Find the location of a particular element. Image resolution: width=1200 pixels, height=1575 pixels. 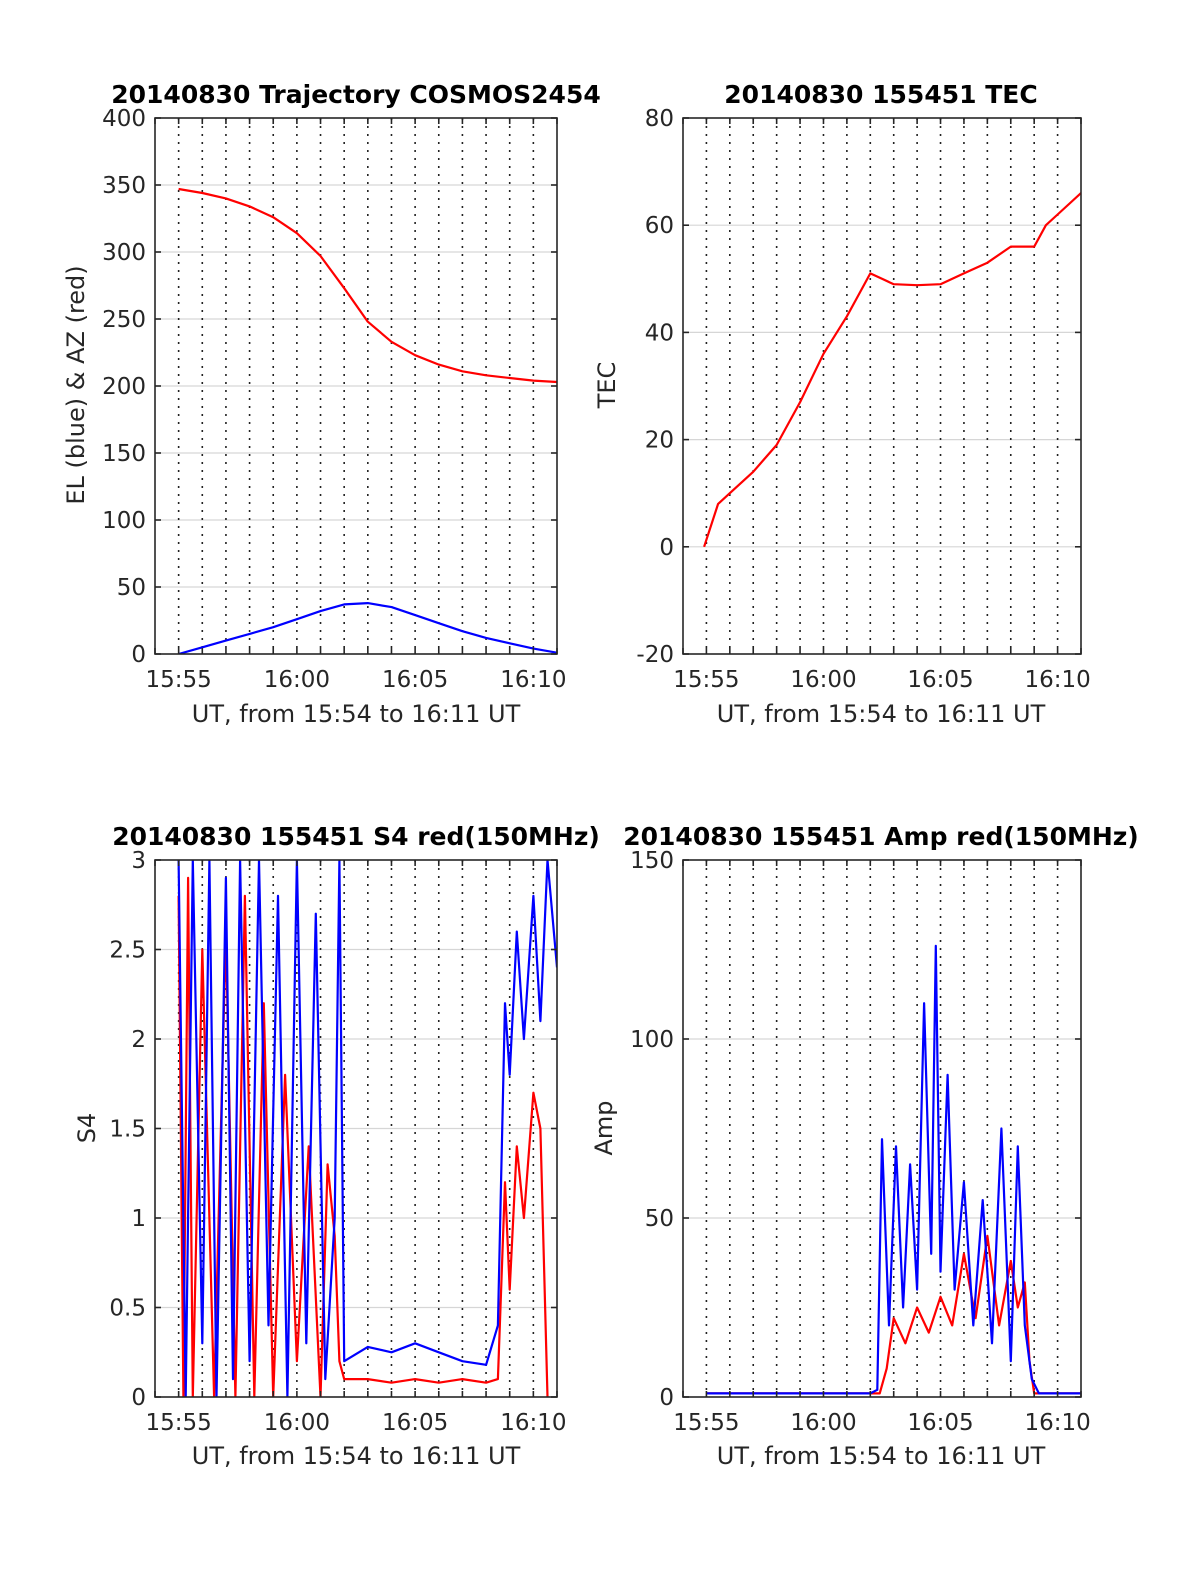

chart-title: 20140830 155451 Amp red(150MHz) is located at coordinates (881, 836).